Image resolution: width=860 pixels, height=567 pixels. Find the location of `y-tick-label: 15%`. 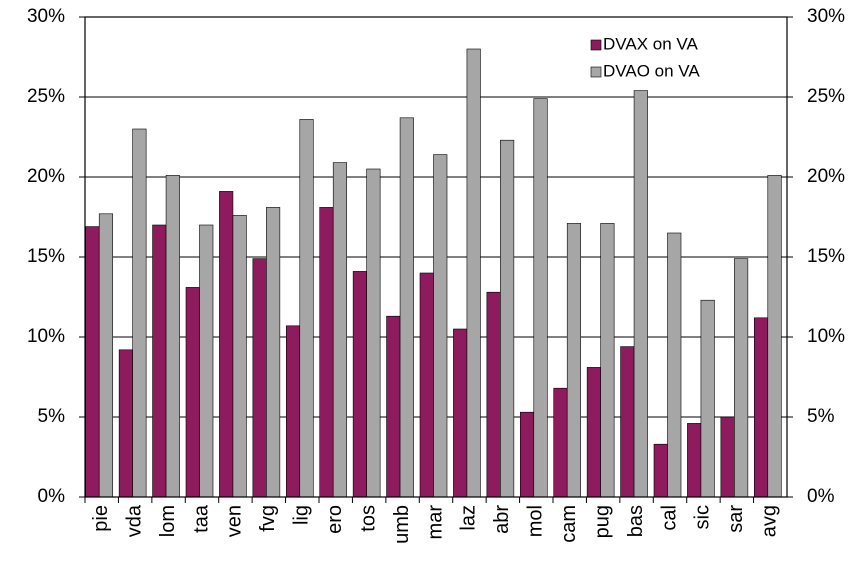

y-tick-label: 15% is located at coordinates (46, 256).